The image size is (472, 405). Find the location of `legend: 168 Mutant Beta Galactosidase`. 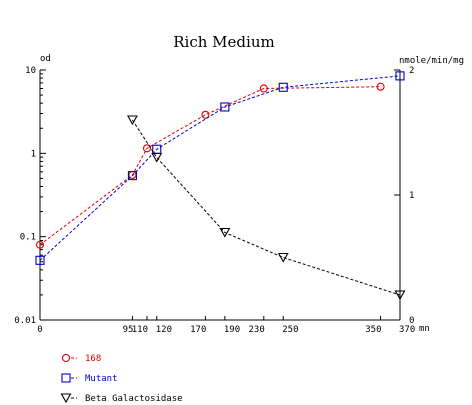

legend: 168 Mutant Beta Galactosidase is located at coordinates (121, 378).